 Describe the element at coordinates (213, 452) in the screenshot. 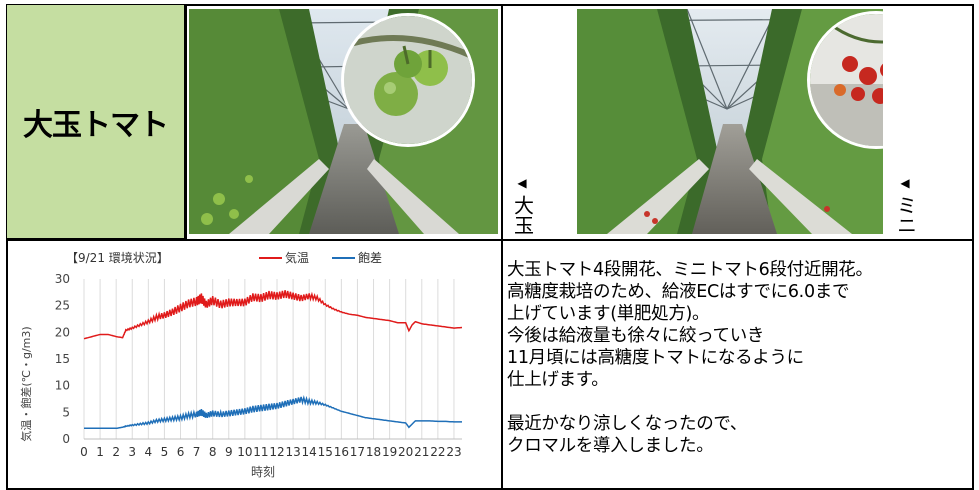

I see `x-tick-label: 8` at that location.